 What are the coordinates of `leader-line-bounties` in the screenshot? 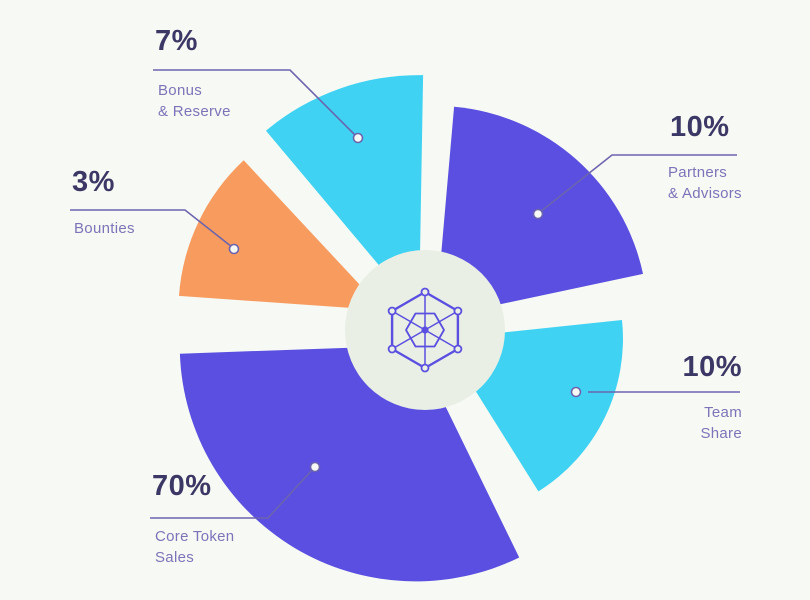 It's located at (151, 228).